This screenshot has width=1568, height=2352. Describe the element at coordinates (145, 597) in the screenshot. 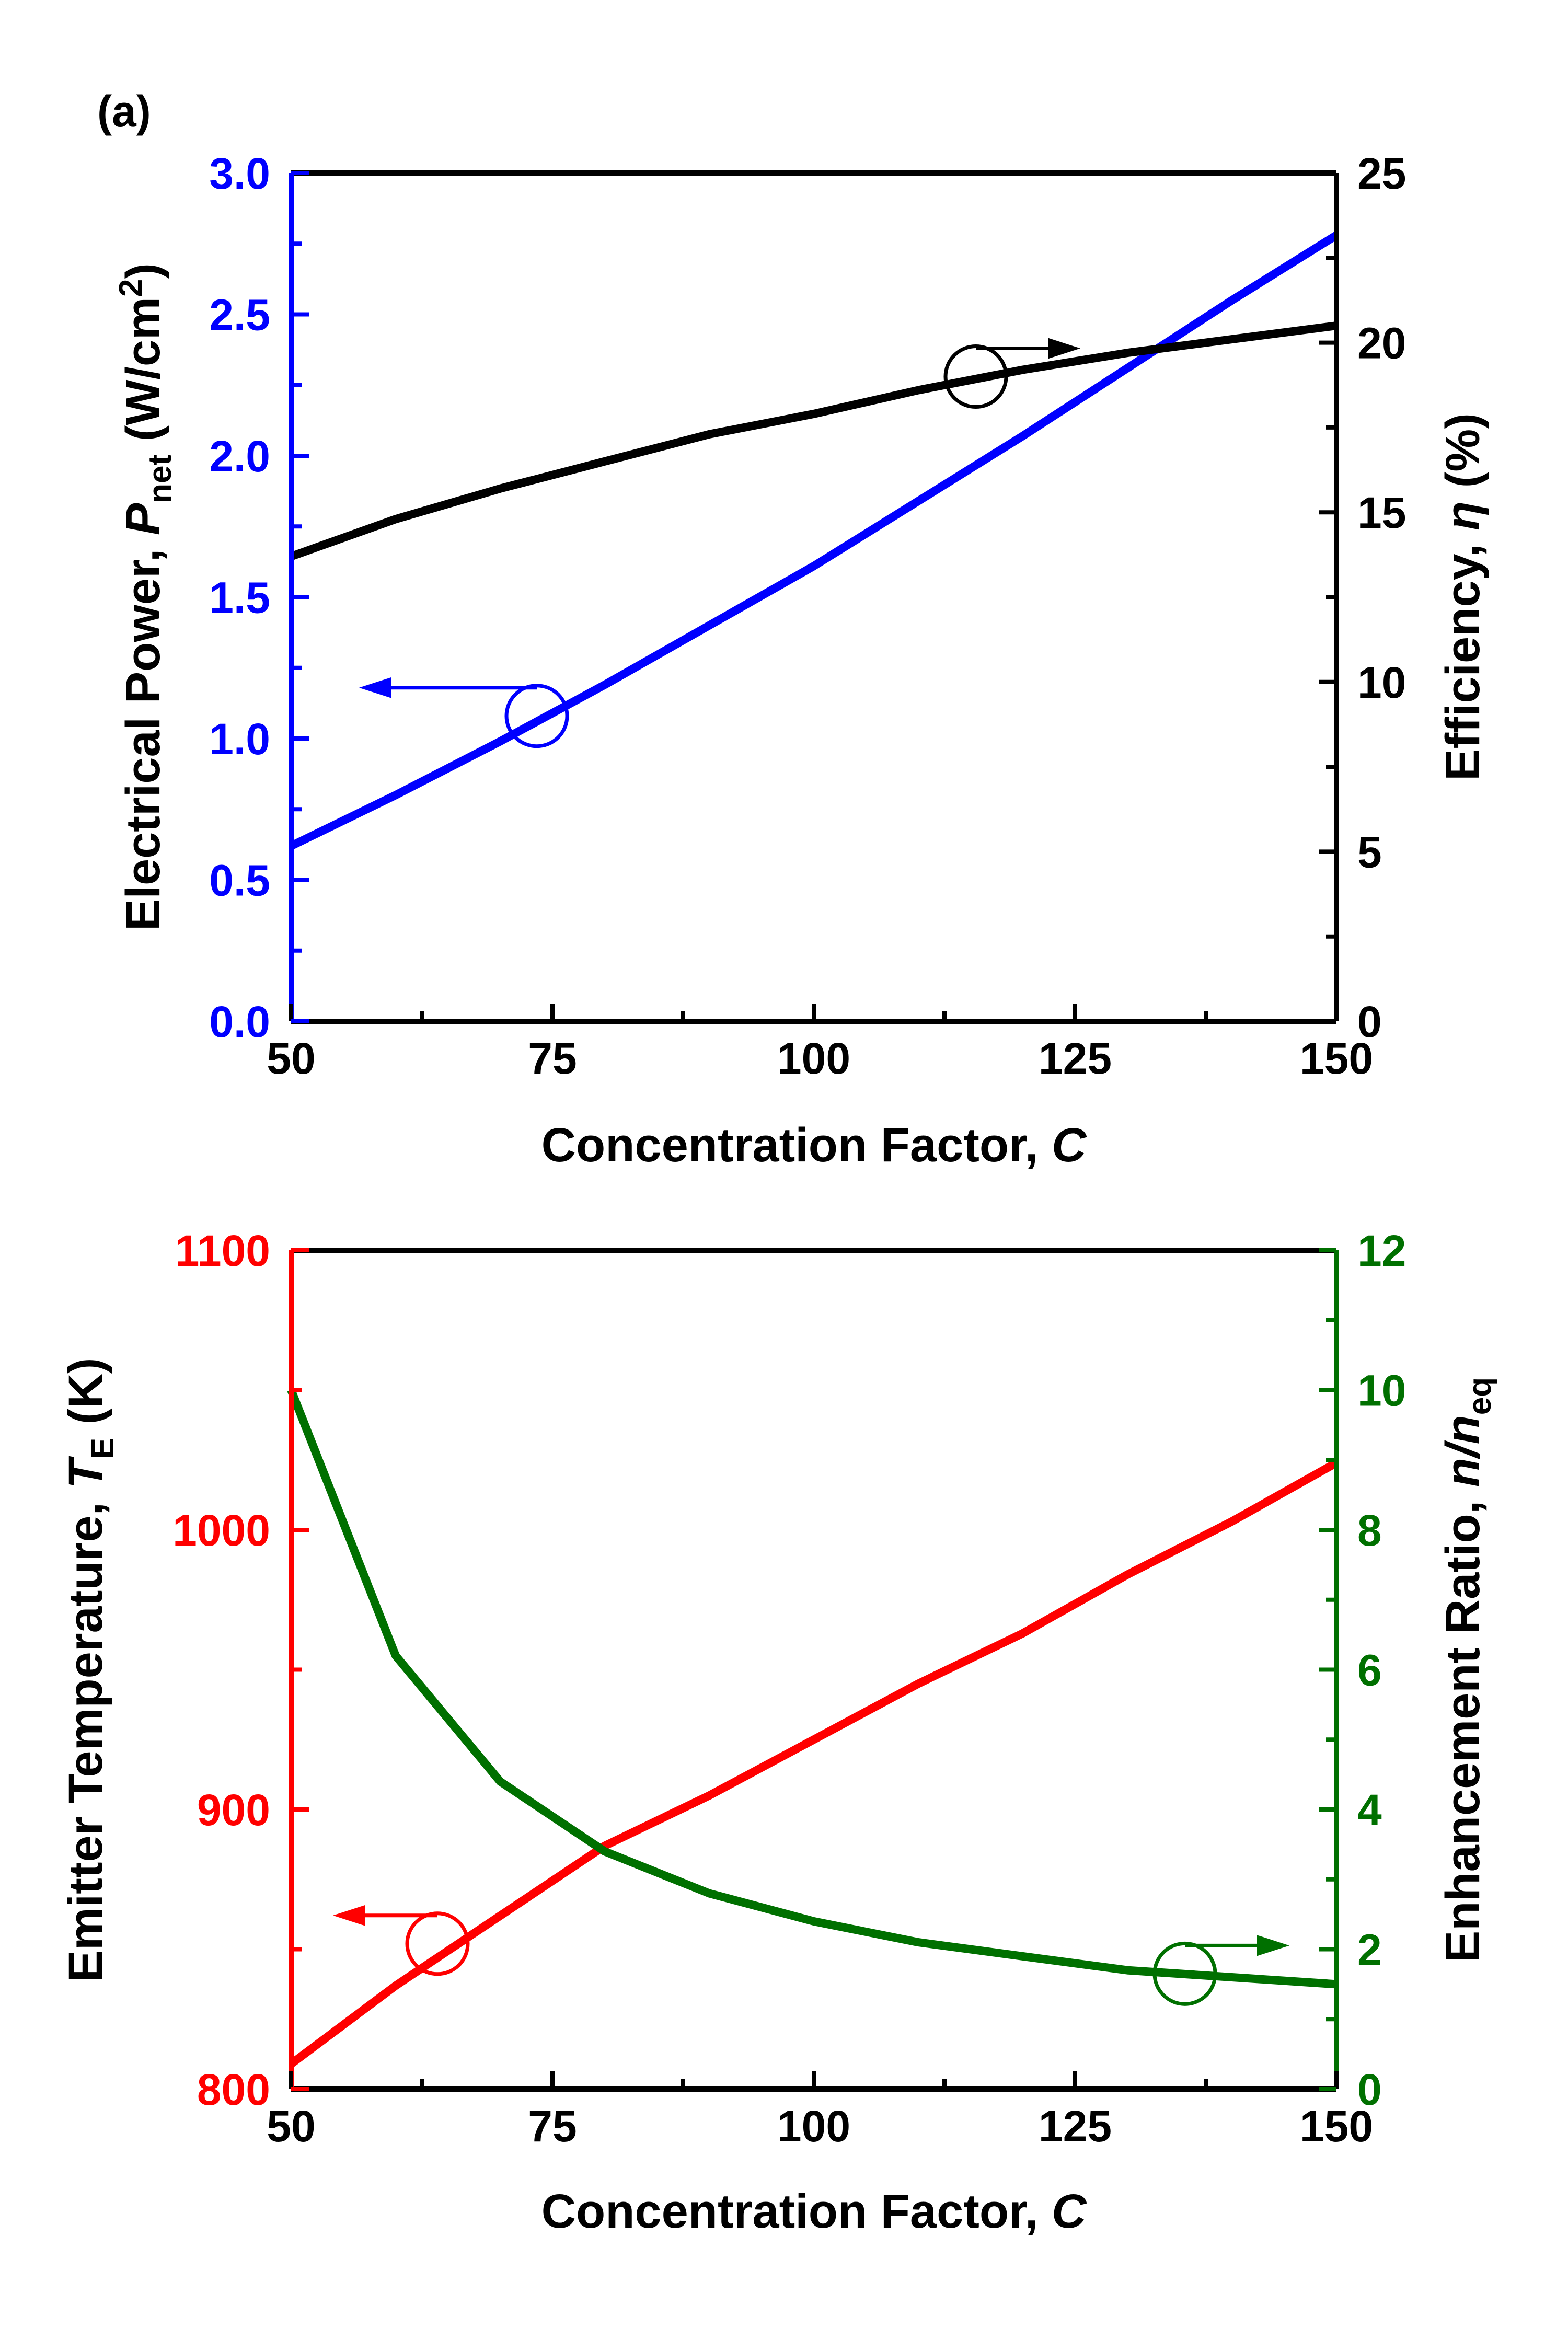

I see `left-y-axis-title: Electrical Power, Pnet (W/cm2)` at that location.